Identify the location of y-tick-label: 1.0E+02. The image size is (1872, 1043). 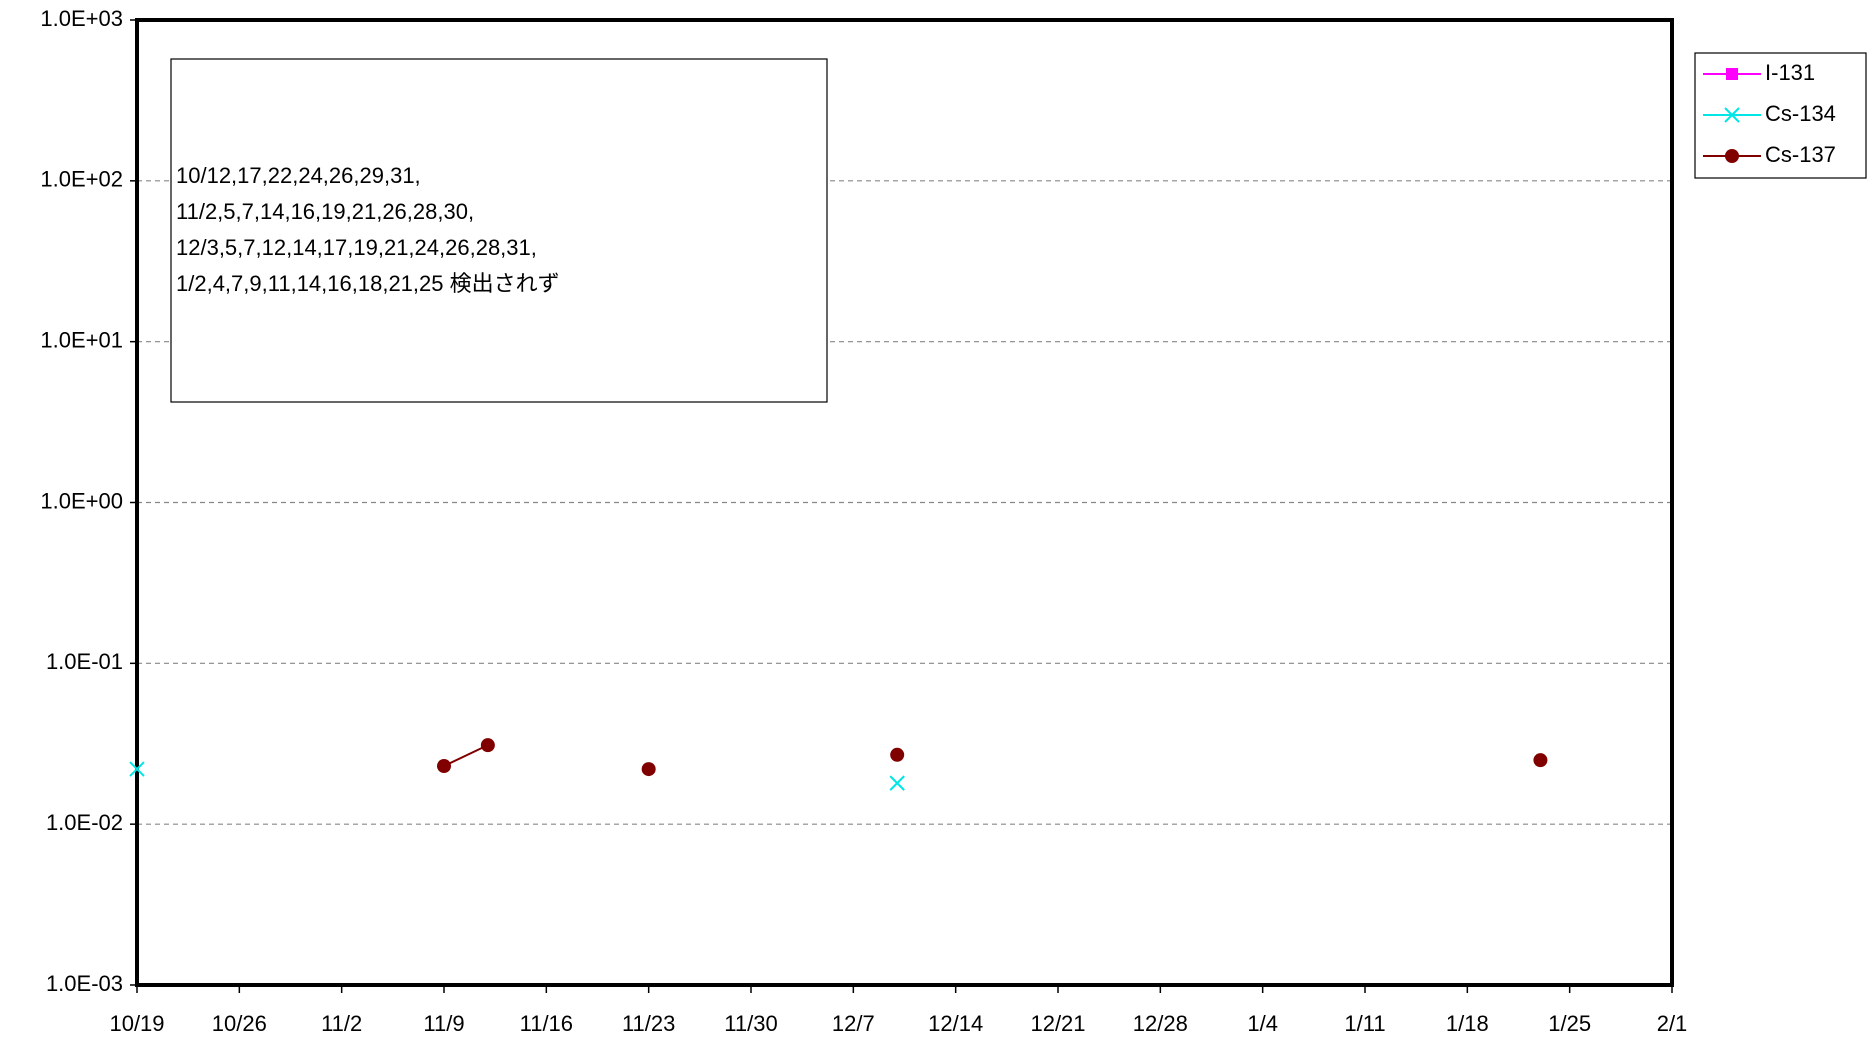
(81, 179).